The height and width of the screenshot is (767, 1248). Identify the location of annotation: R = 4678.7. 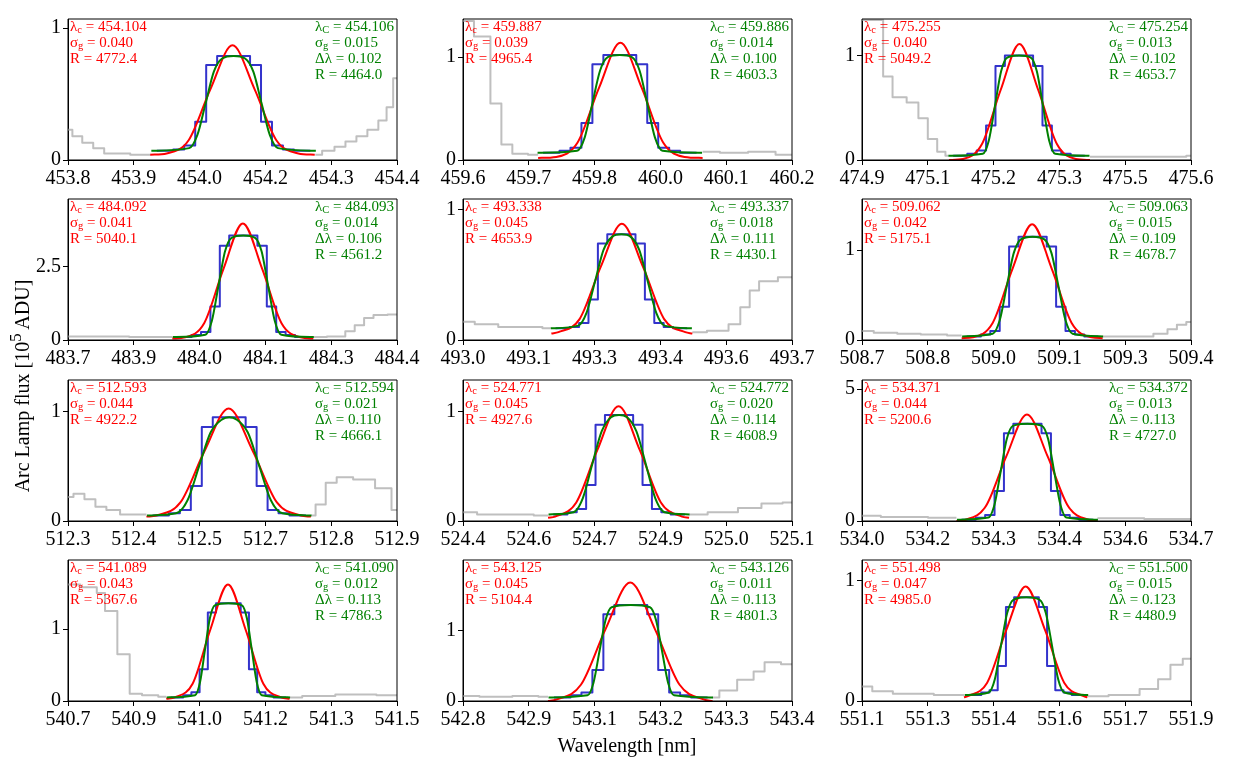
(1143, 254).